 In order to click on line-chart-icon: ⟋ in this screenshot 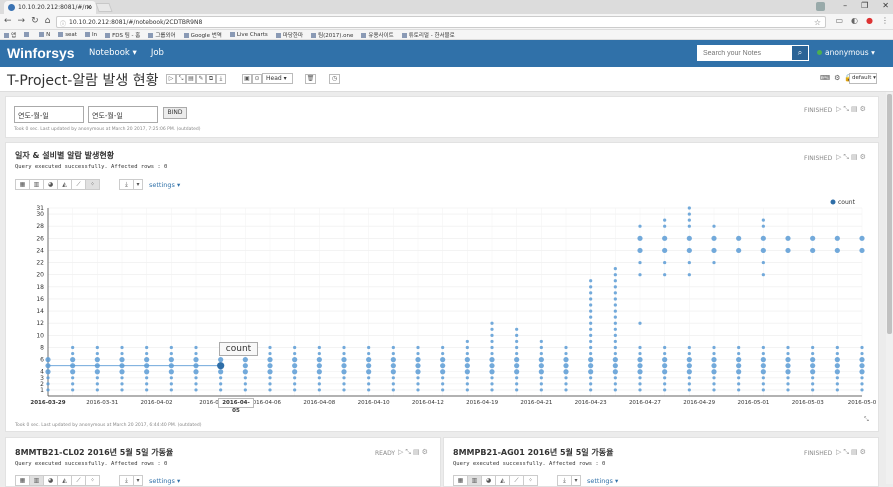, I will do `click(78, 480)`.